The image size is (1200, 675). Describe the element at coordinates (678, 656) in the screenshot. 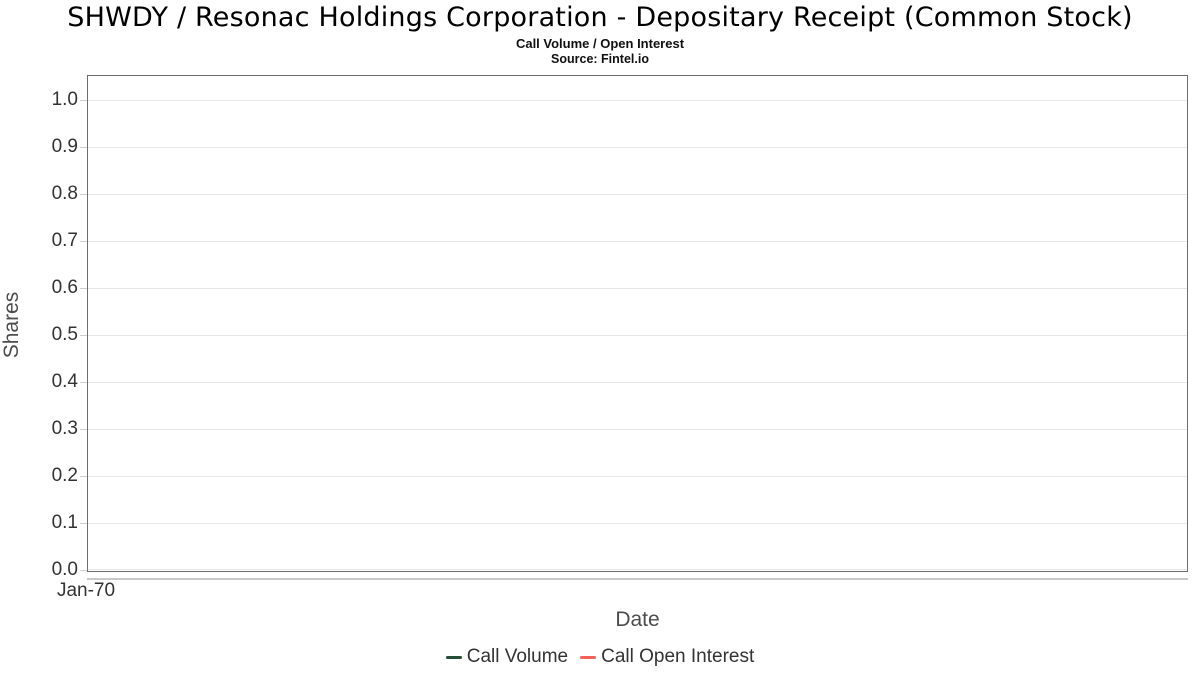

I see `legend-label-call-open-interest: Call Open Interest` at that location.